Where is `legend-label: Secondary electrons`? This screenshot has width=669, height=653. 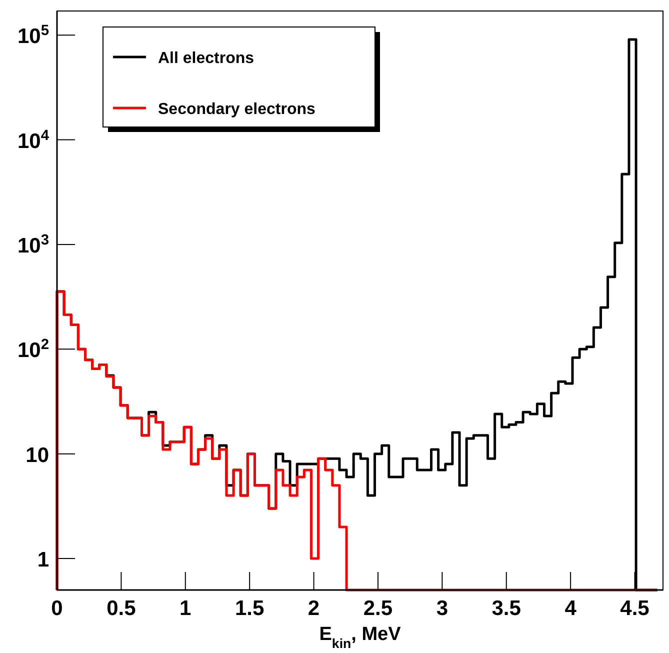 legend-label: Secondary electrons is located at coordinates (237, 109).